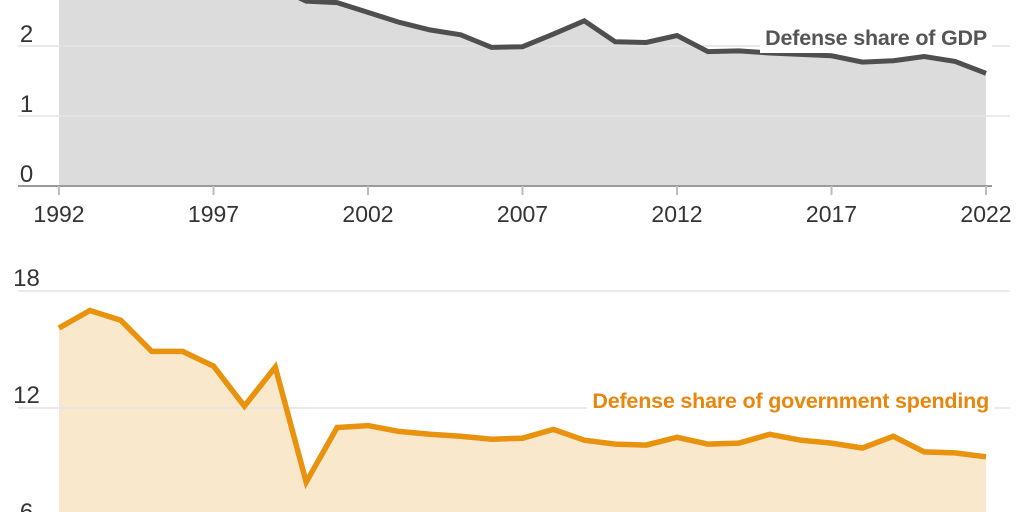  What do you see at coordinates (213, 214) in the screenshot?
I see `x-tick-label-1997: 1997` at bounding box center [213, 214].